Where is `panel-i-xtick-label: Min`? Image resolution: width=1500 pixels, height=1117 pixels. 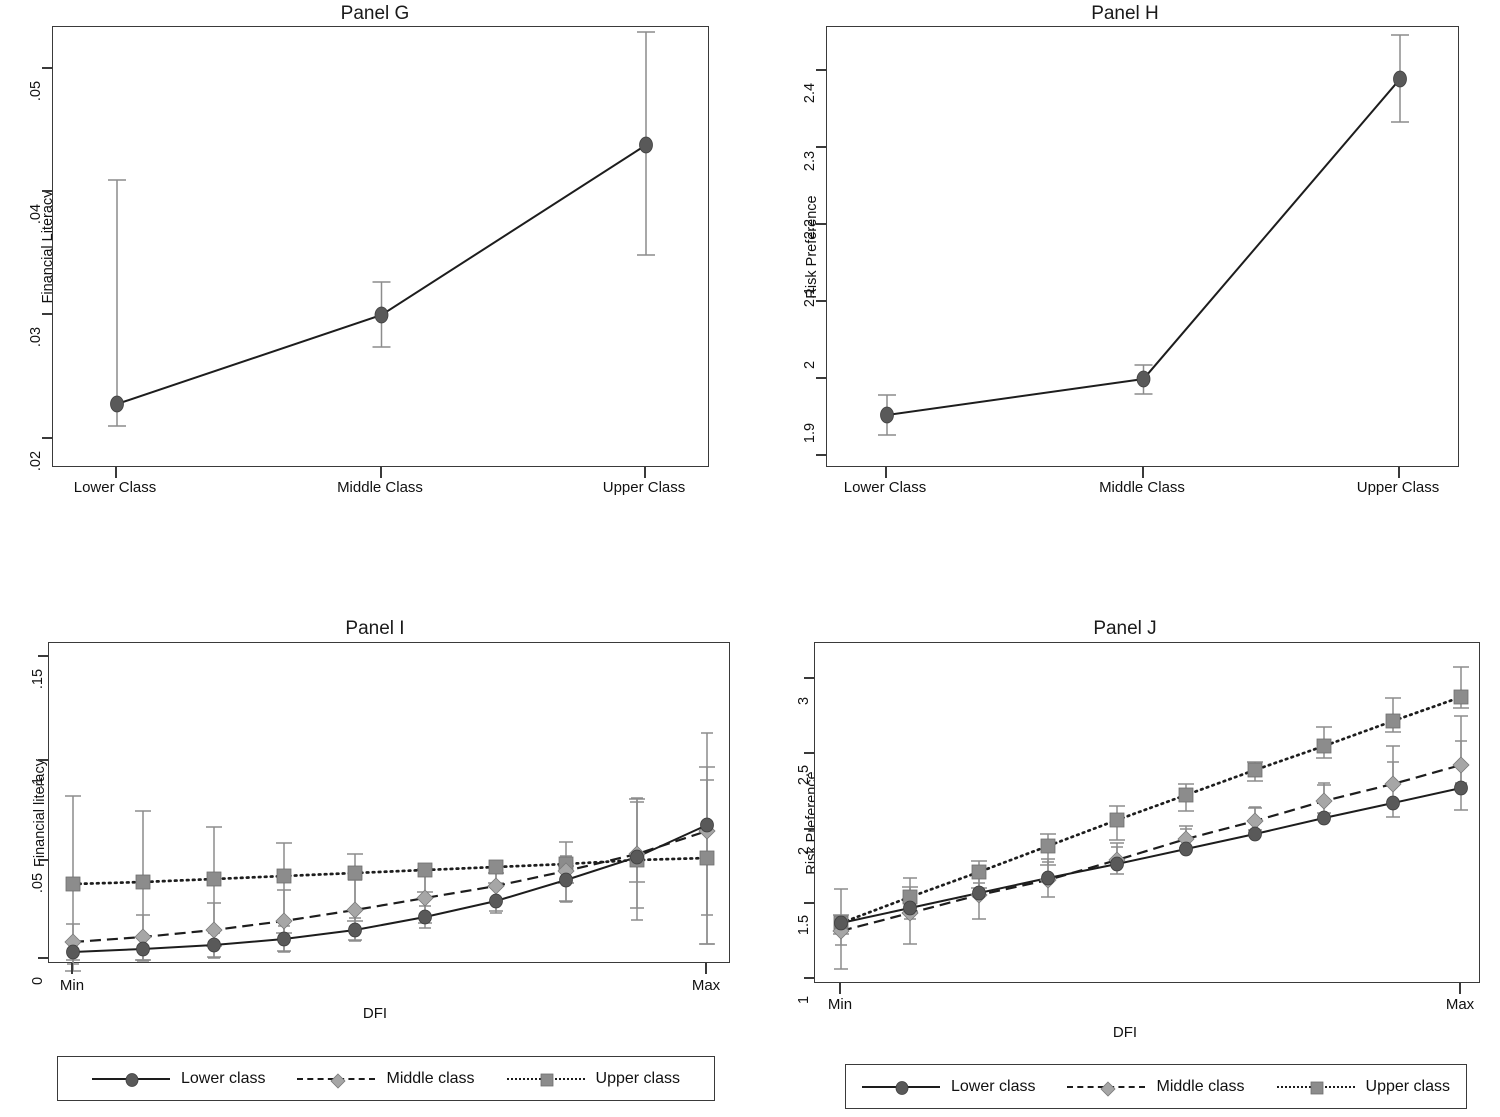 panel-i-xtick-label: Min is located at coordinates (72, 985).